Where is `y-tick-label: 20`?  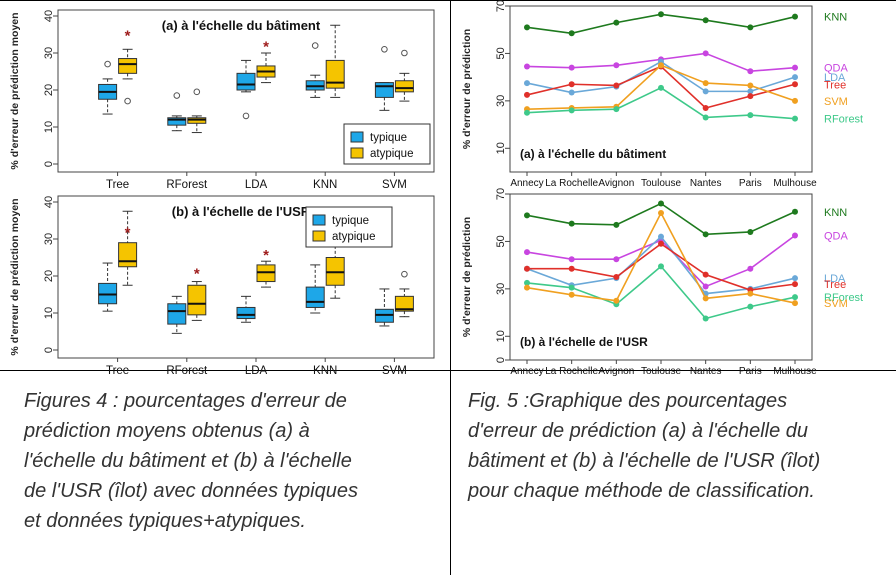 y-tick-label: 20 is located at coordinates (49, 90).